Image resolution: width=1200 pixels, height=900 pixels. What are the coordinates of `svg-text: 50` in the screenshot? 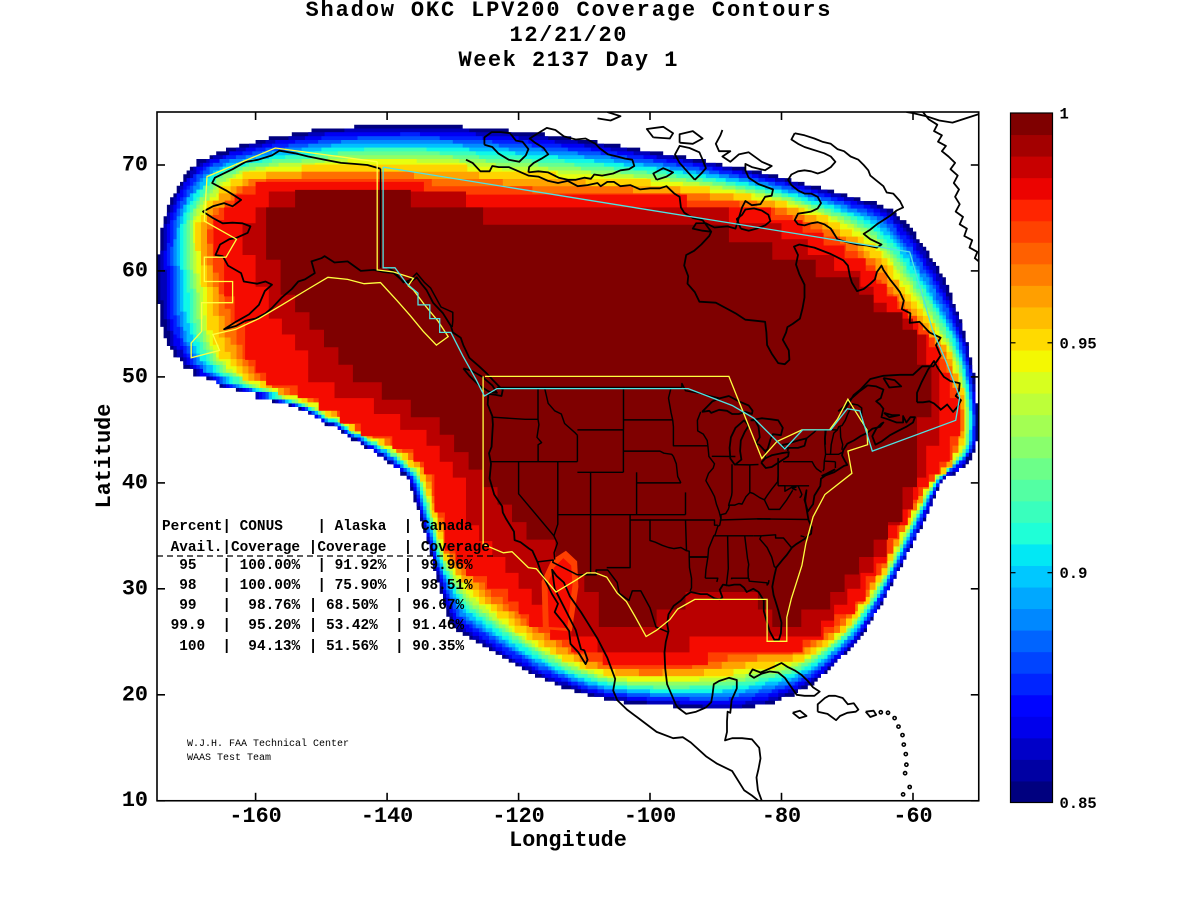 It's located at (135, 376).